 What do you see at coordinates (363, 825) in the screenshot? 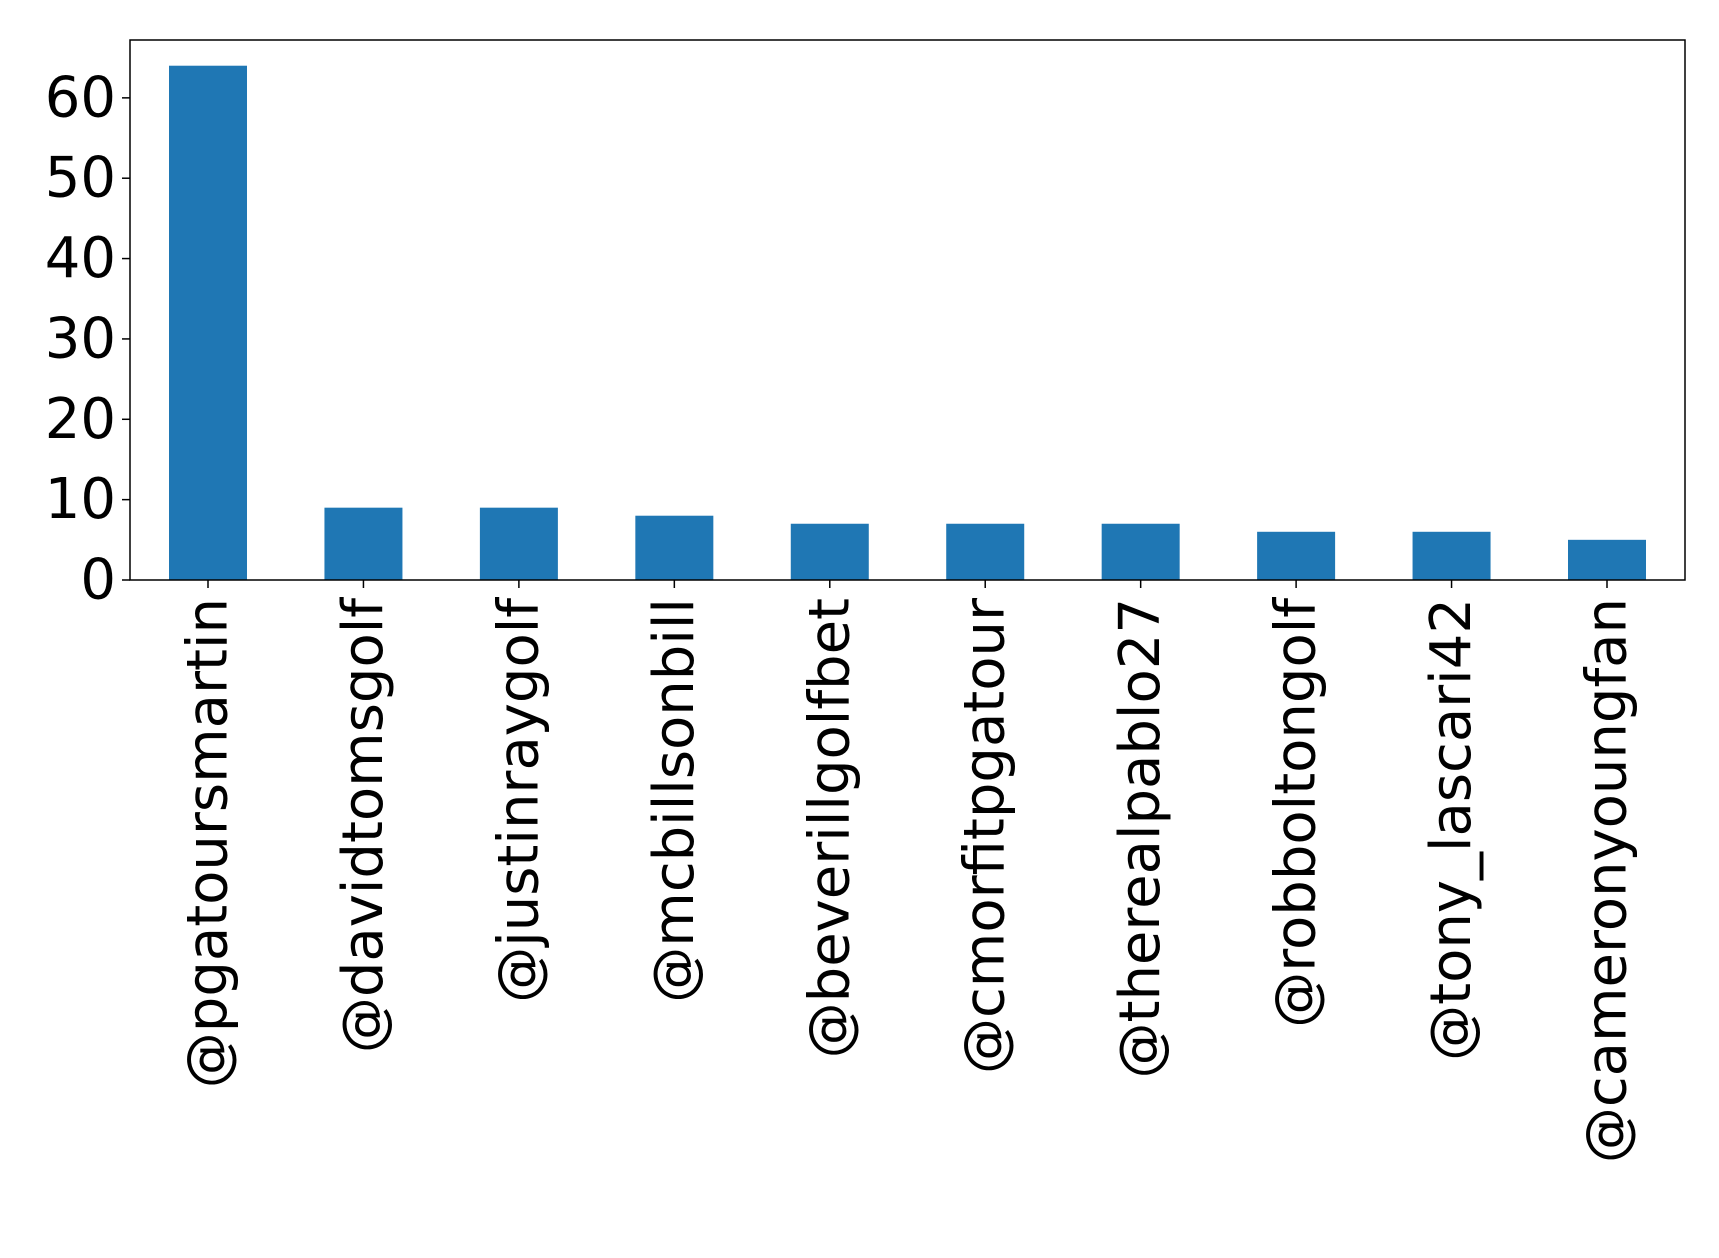
I see `x-tick-label: @davidtomsgolf` at bounding box center [363, 825].